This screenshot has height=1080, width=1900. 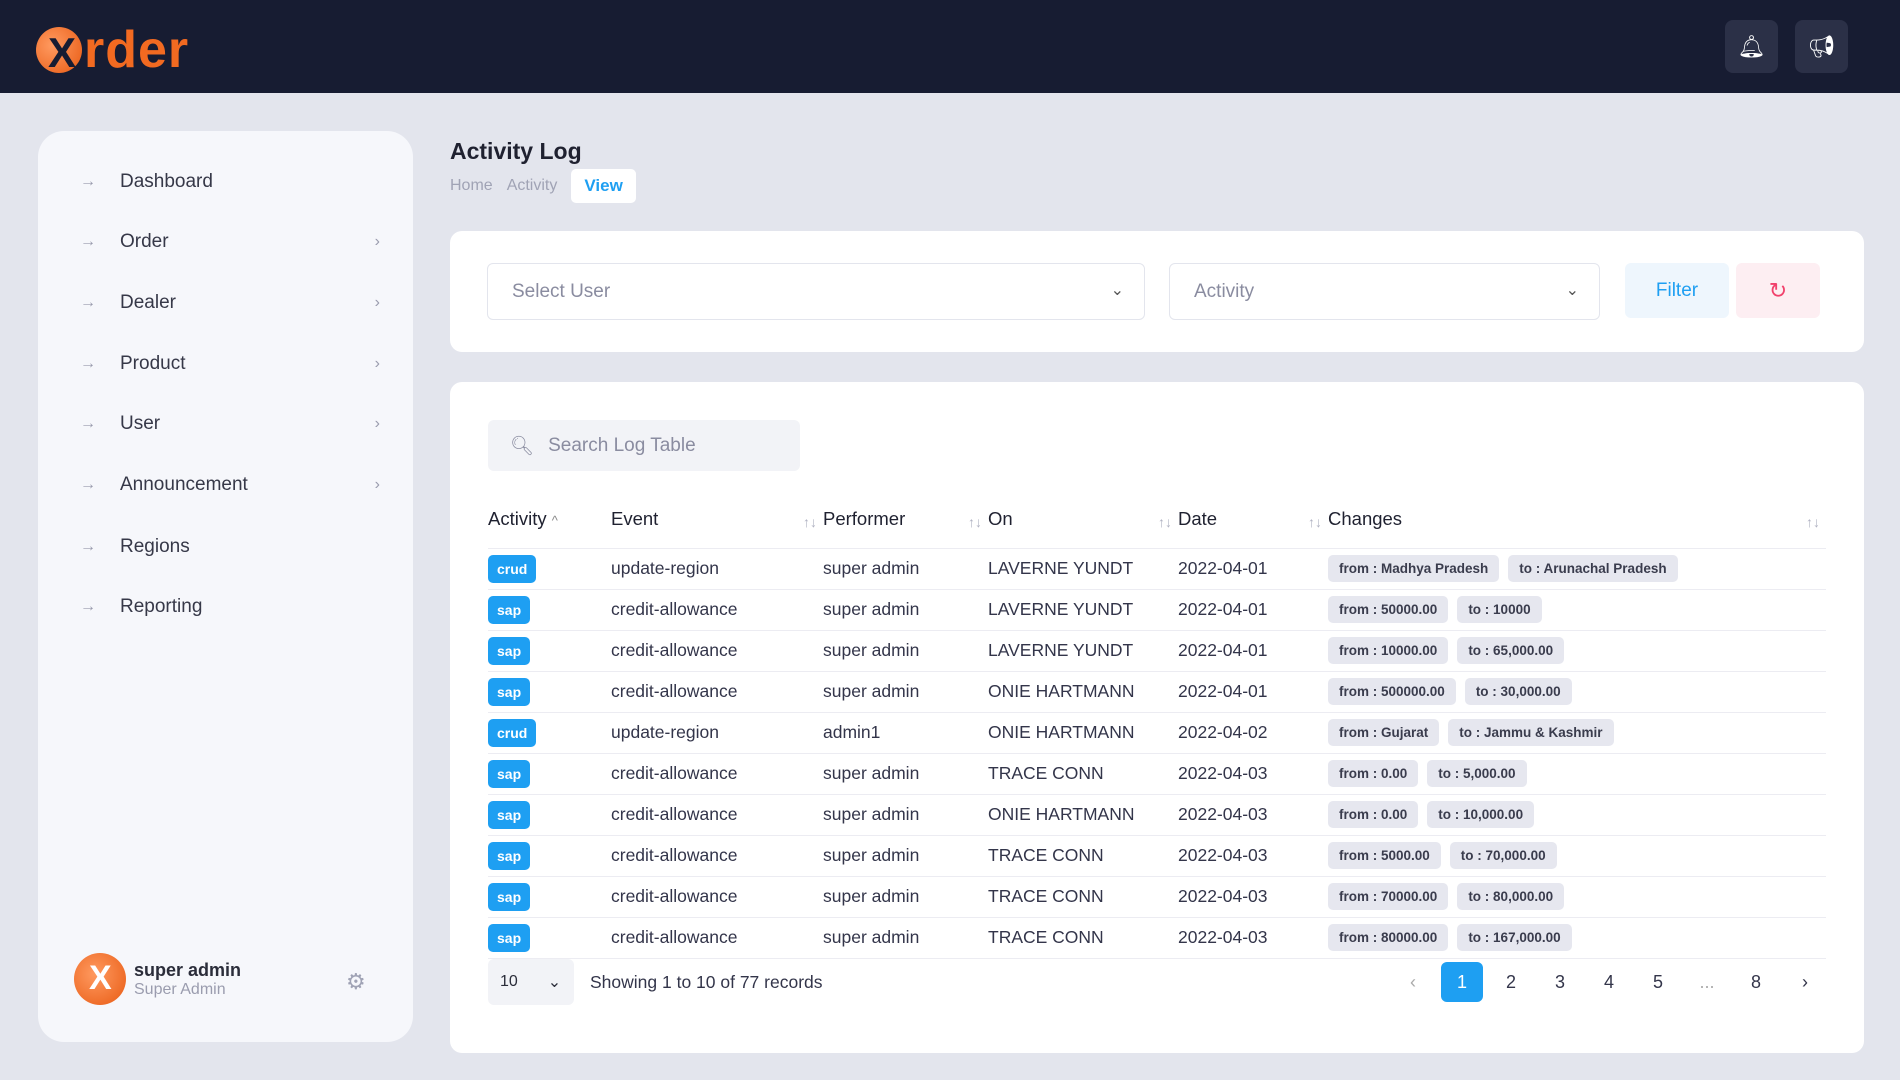 What do you see at coordinates (230, 182) in the screenshot?
I see `sidebar-item-dashboard: → Dashboard` at bounding box center [230, 182].